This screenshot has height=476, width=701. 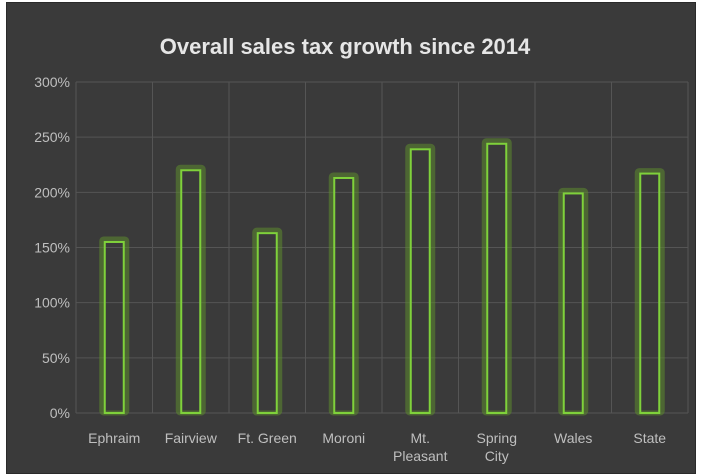 What do you see at coordinates (52, 82) in the screenshot?
I see `y-tick-label: 300%` at bounding box center [52, 82].